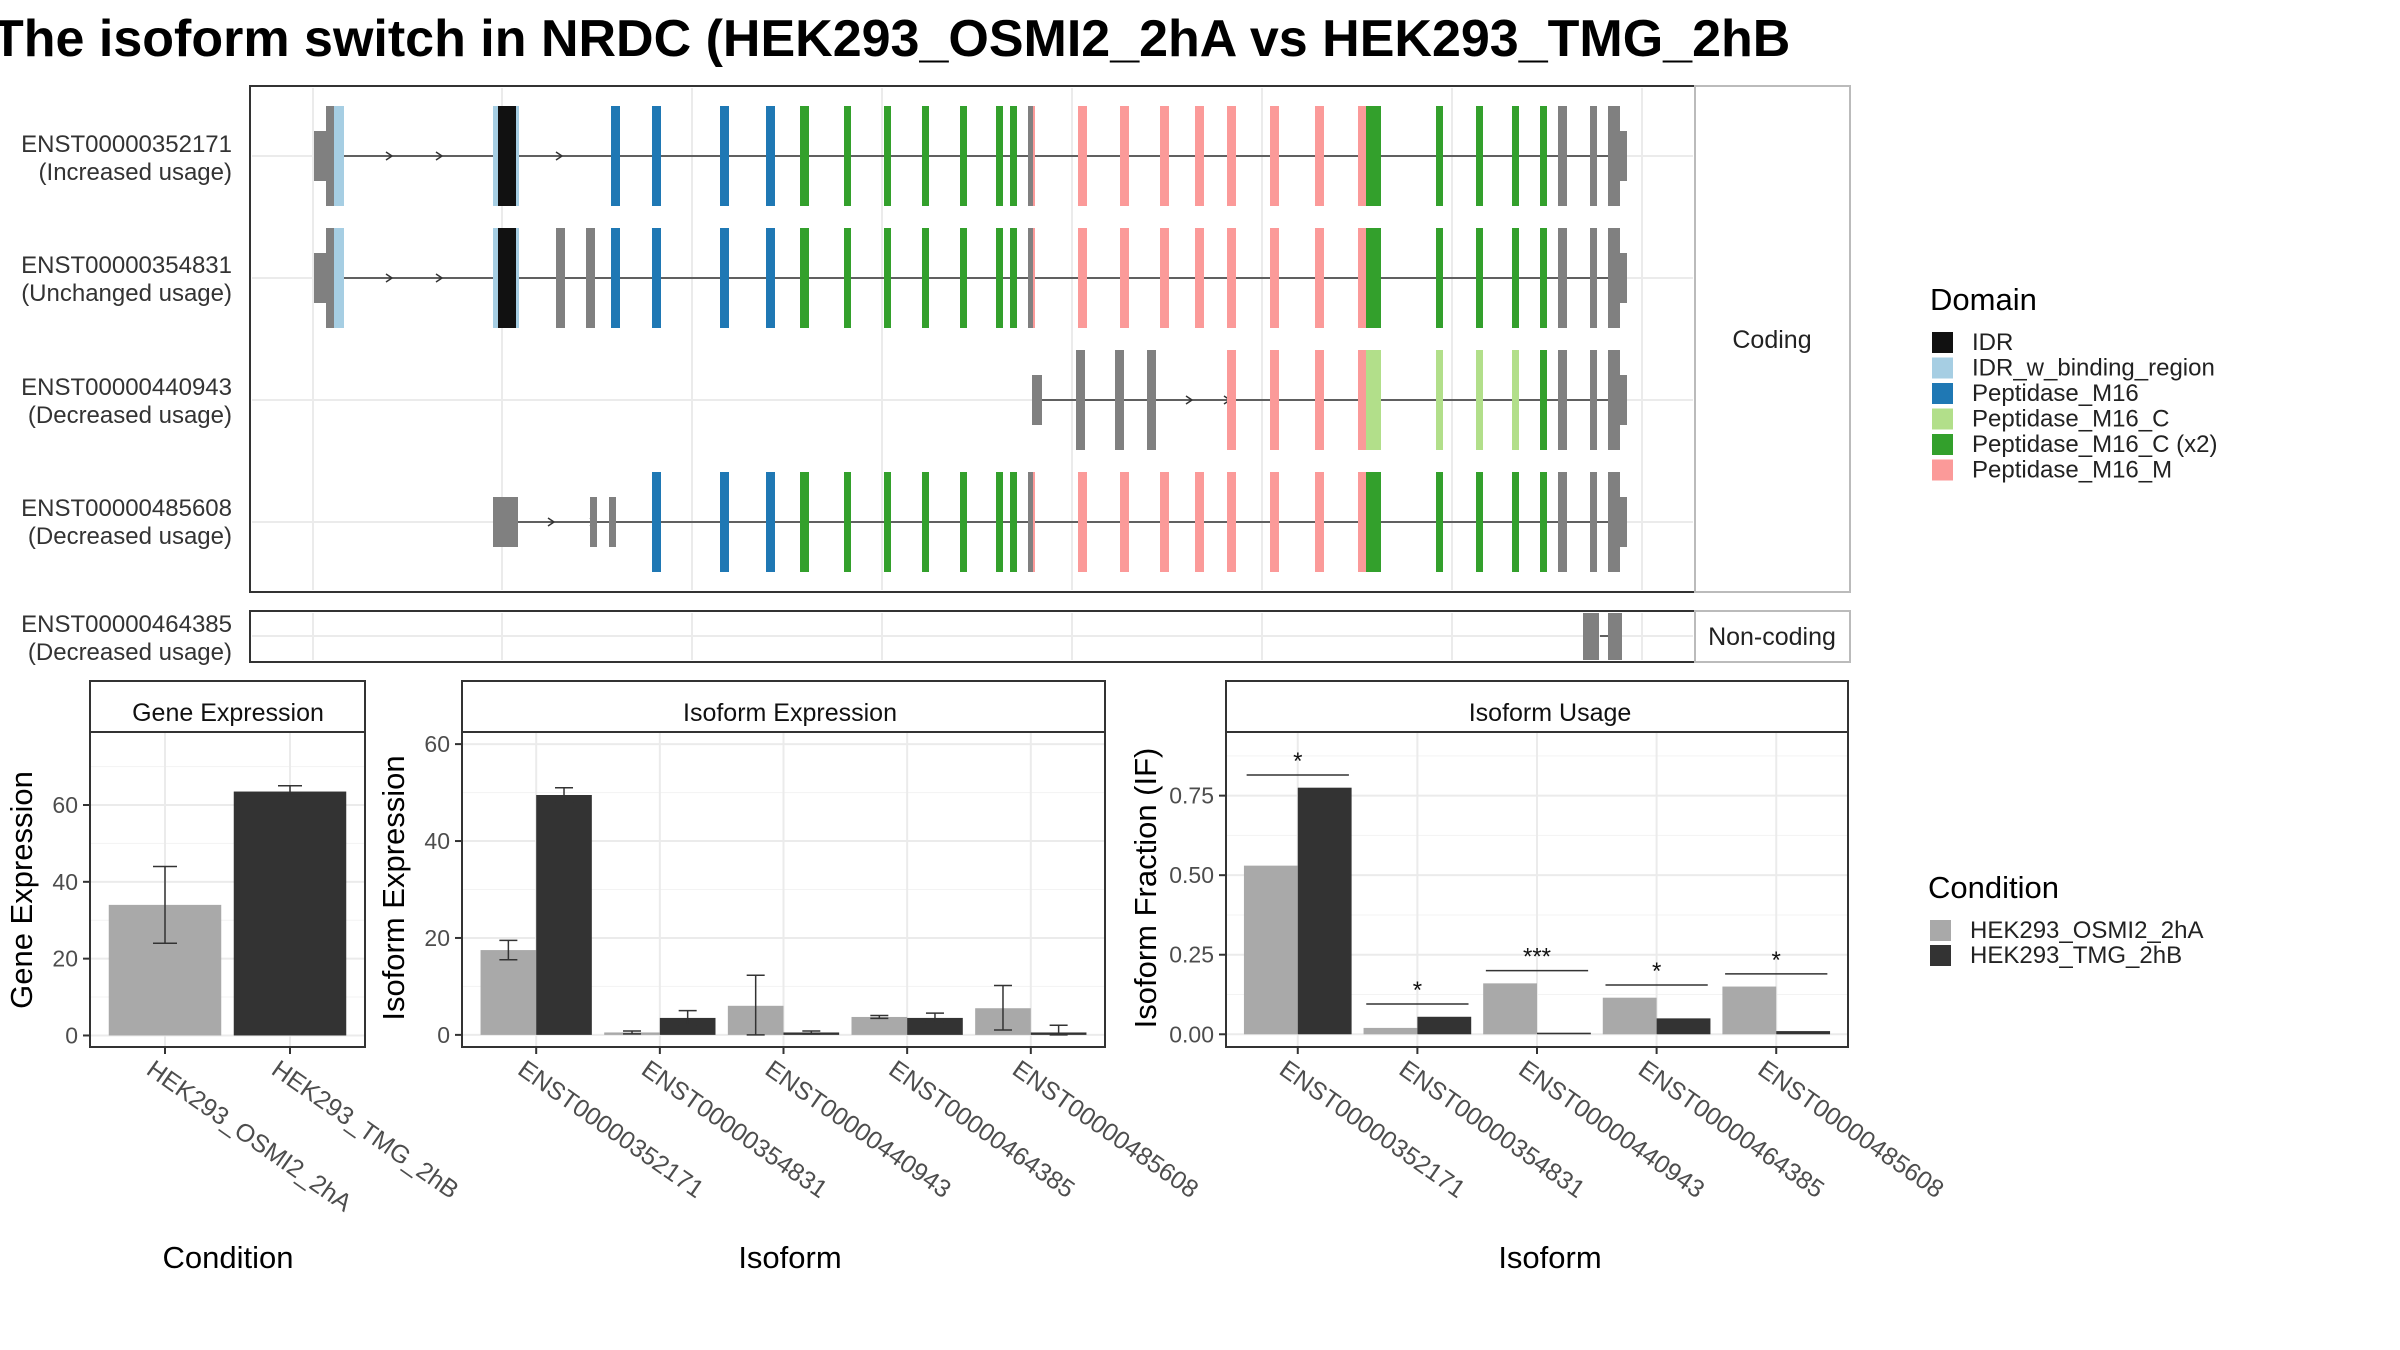  What do you see at coordinates (227, 913) in the screenshot?
I see `bars` at bounding box center [227, 913].